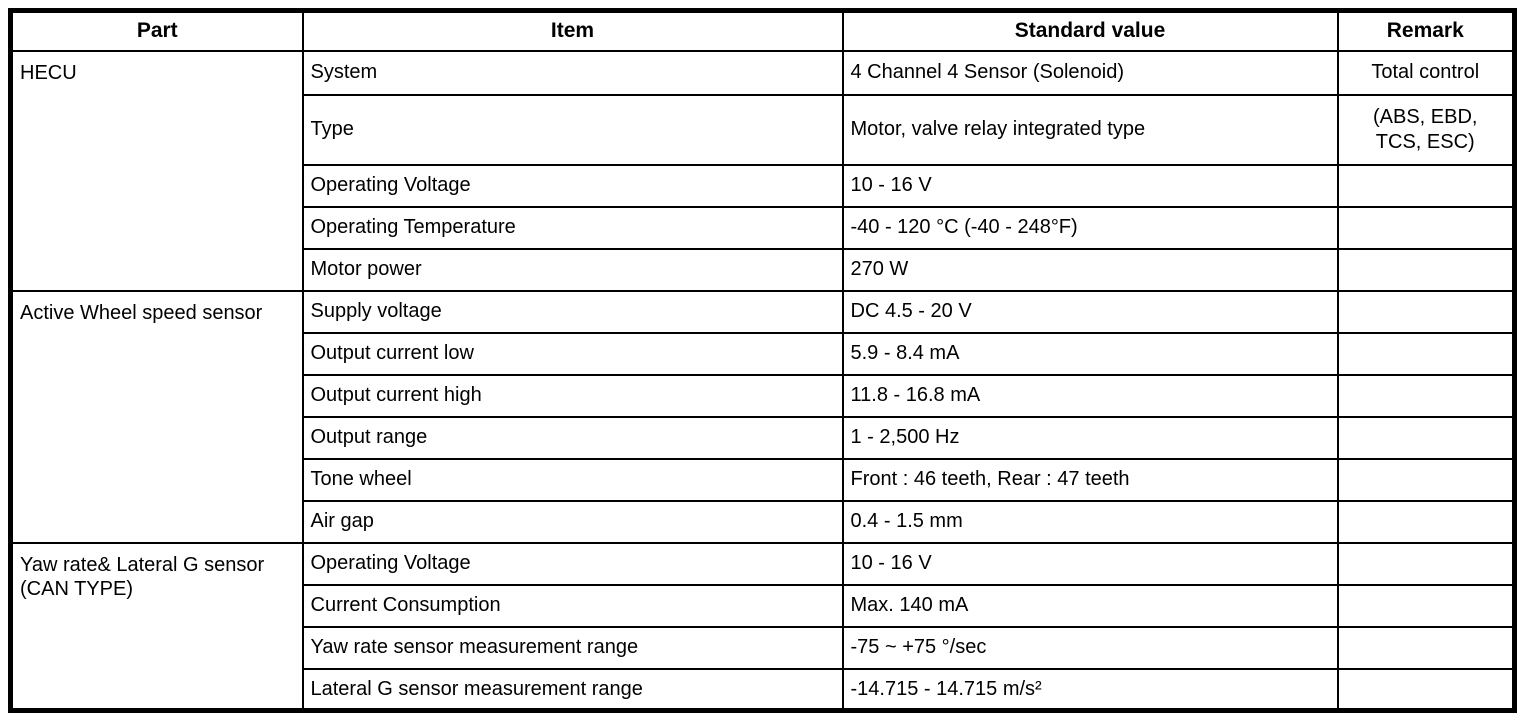 The height and width of the screenshot is (720, 1520). Describe the element at coordinates (1090, 311) in the screenshot. I see `standard-value-cell: DC 4.5 - 20 V` at that location.